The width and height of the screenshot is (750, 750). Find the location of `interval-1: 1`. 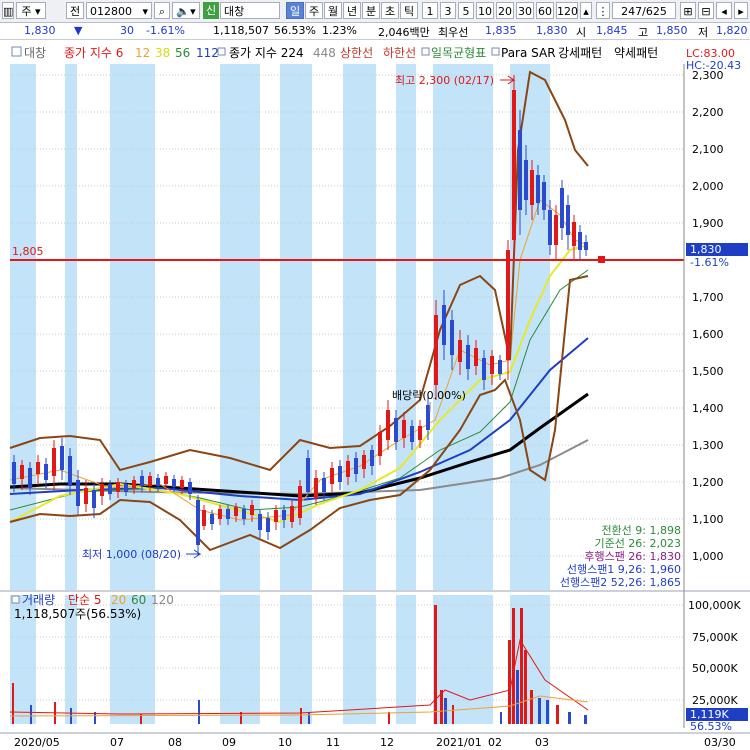

interval-1: 1 is located at coordinates (430, 10).